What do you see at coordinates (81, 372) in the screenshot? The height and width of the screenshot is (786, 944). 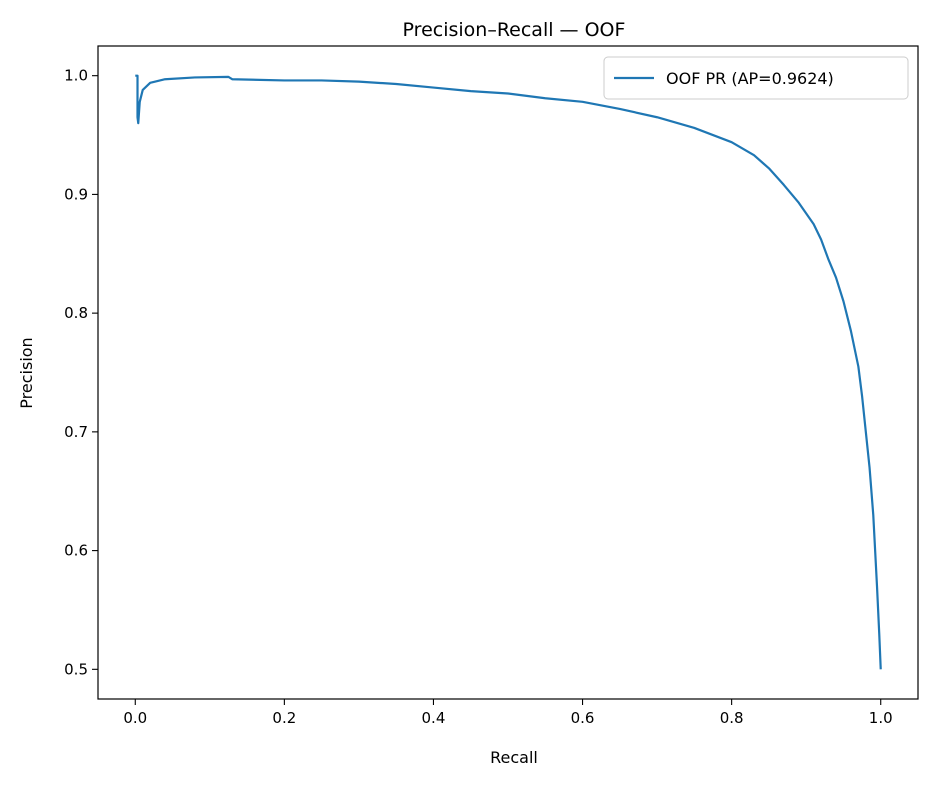 I see `y-axis: 0.5 0.6 0.7 0.8 0.9 1.0` at bounding box center [81, 372].